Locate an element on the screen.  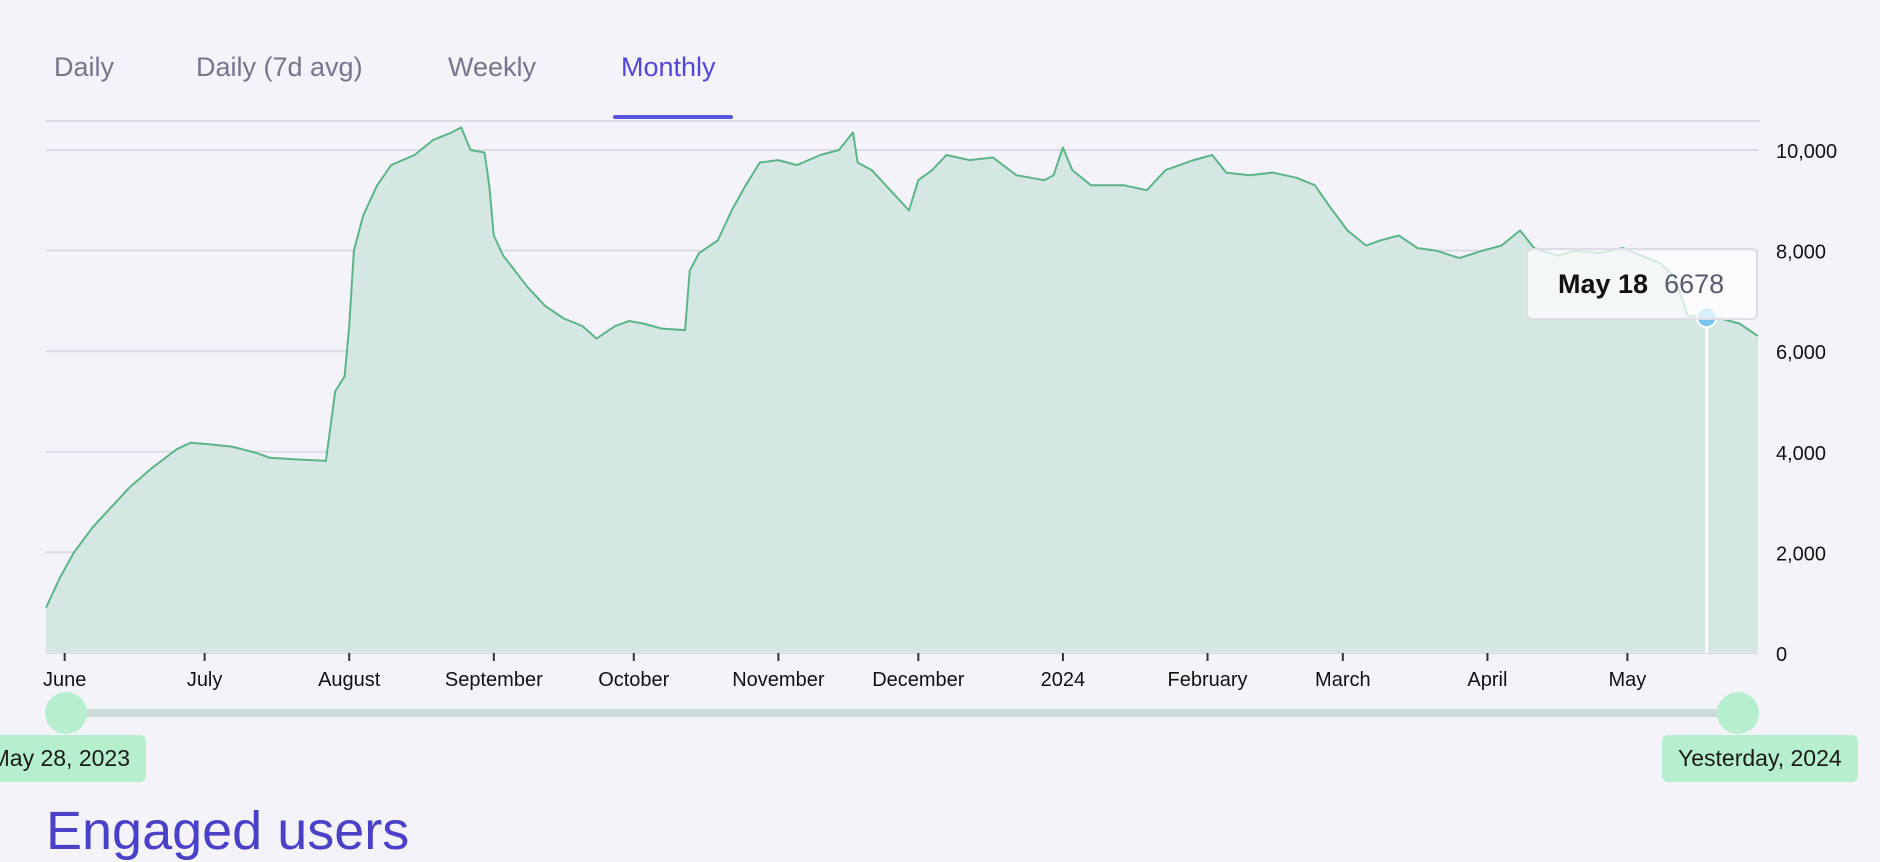
range-end-handle is located at coordinates (1738, 713).